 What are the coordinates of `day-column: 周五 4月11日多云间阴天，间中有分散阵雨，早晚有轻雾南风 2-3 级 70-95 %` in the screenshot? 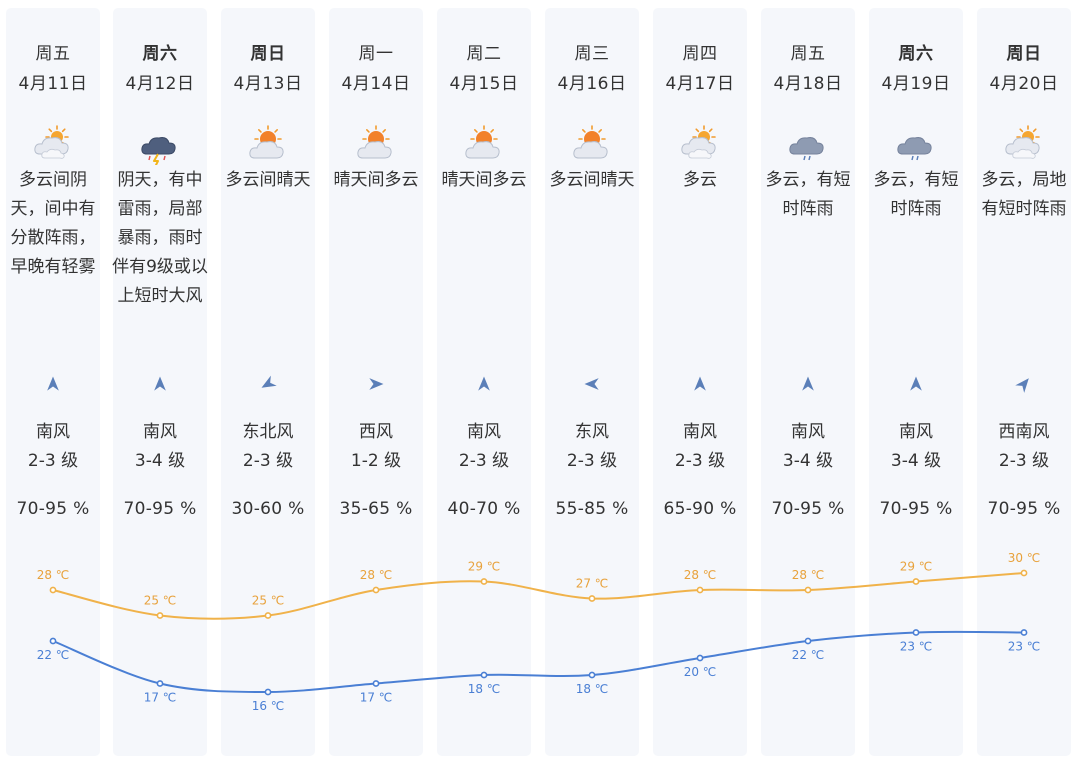 It's located at (53, 382).